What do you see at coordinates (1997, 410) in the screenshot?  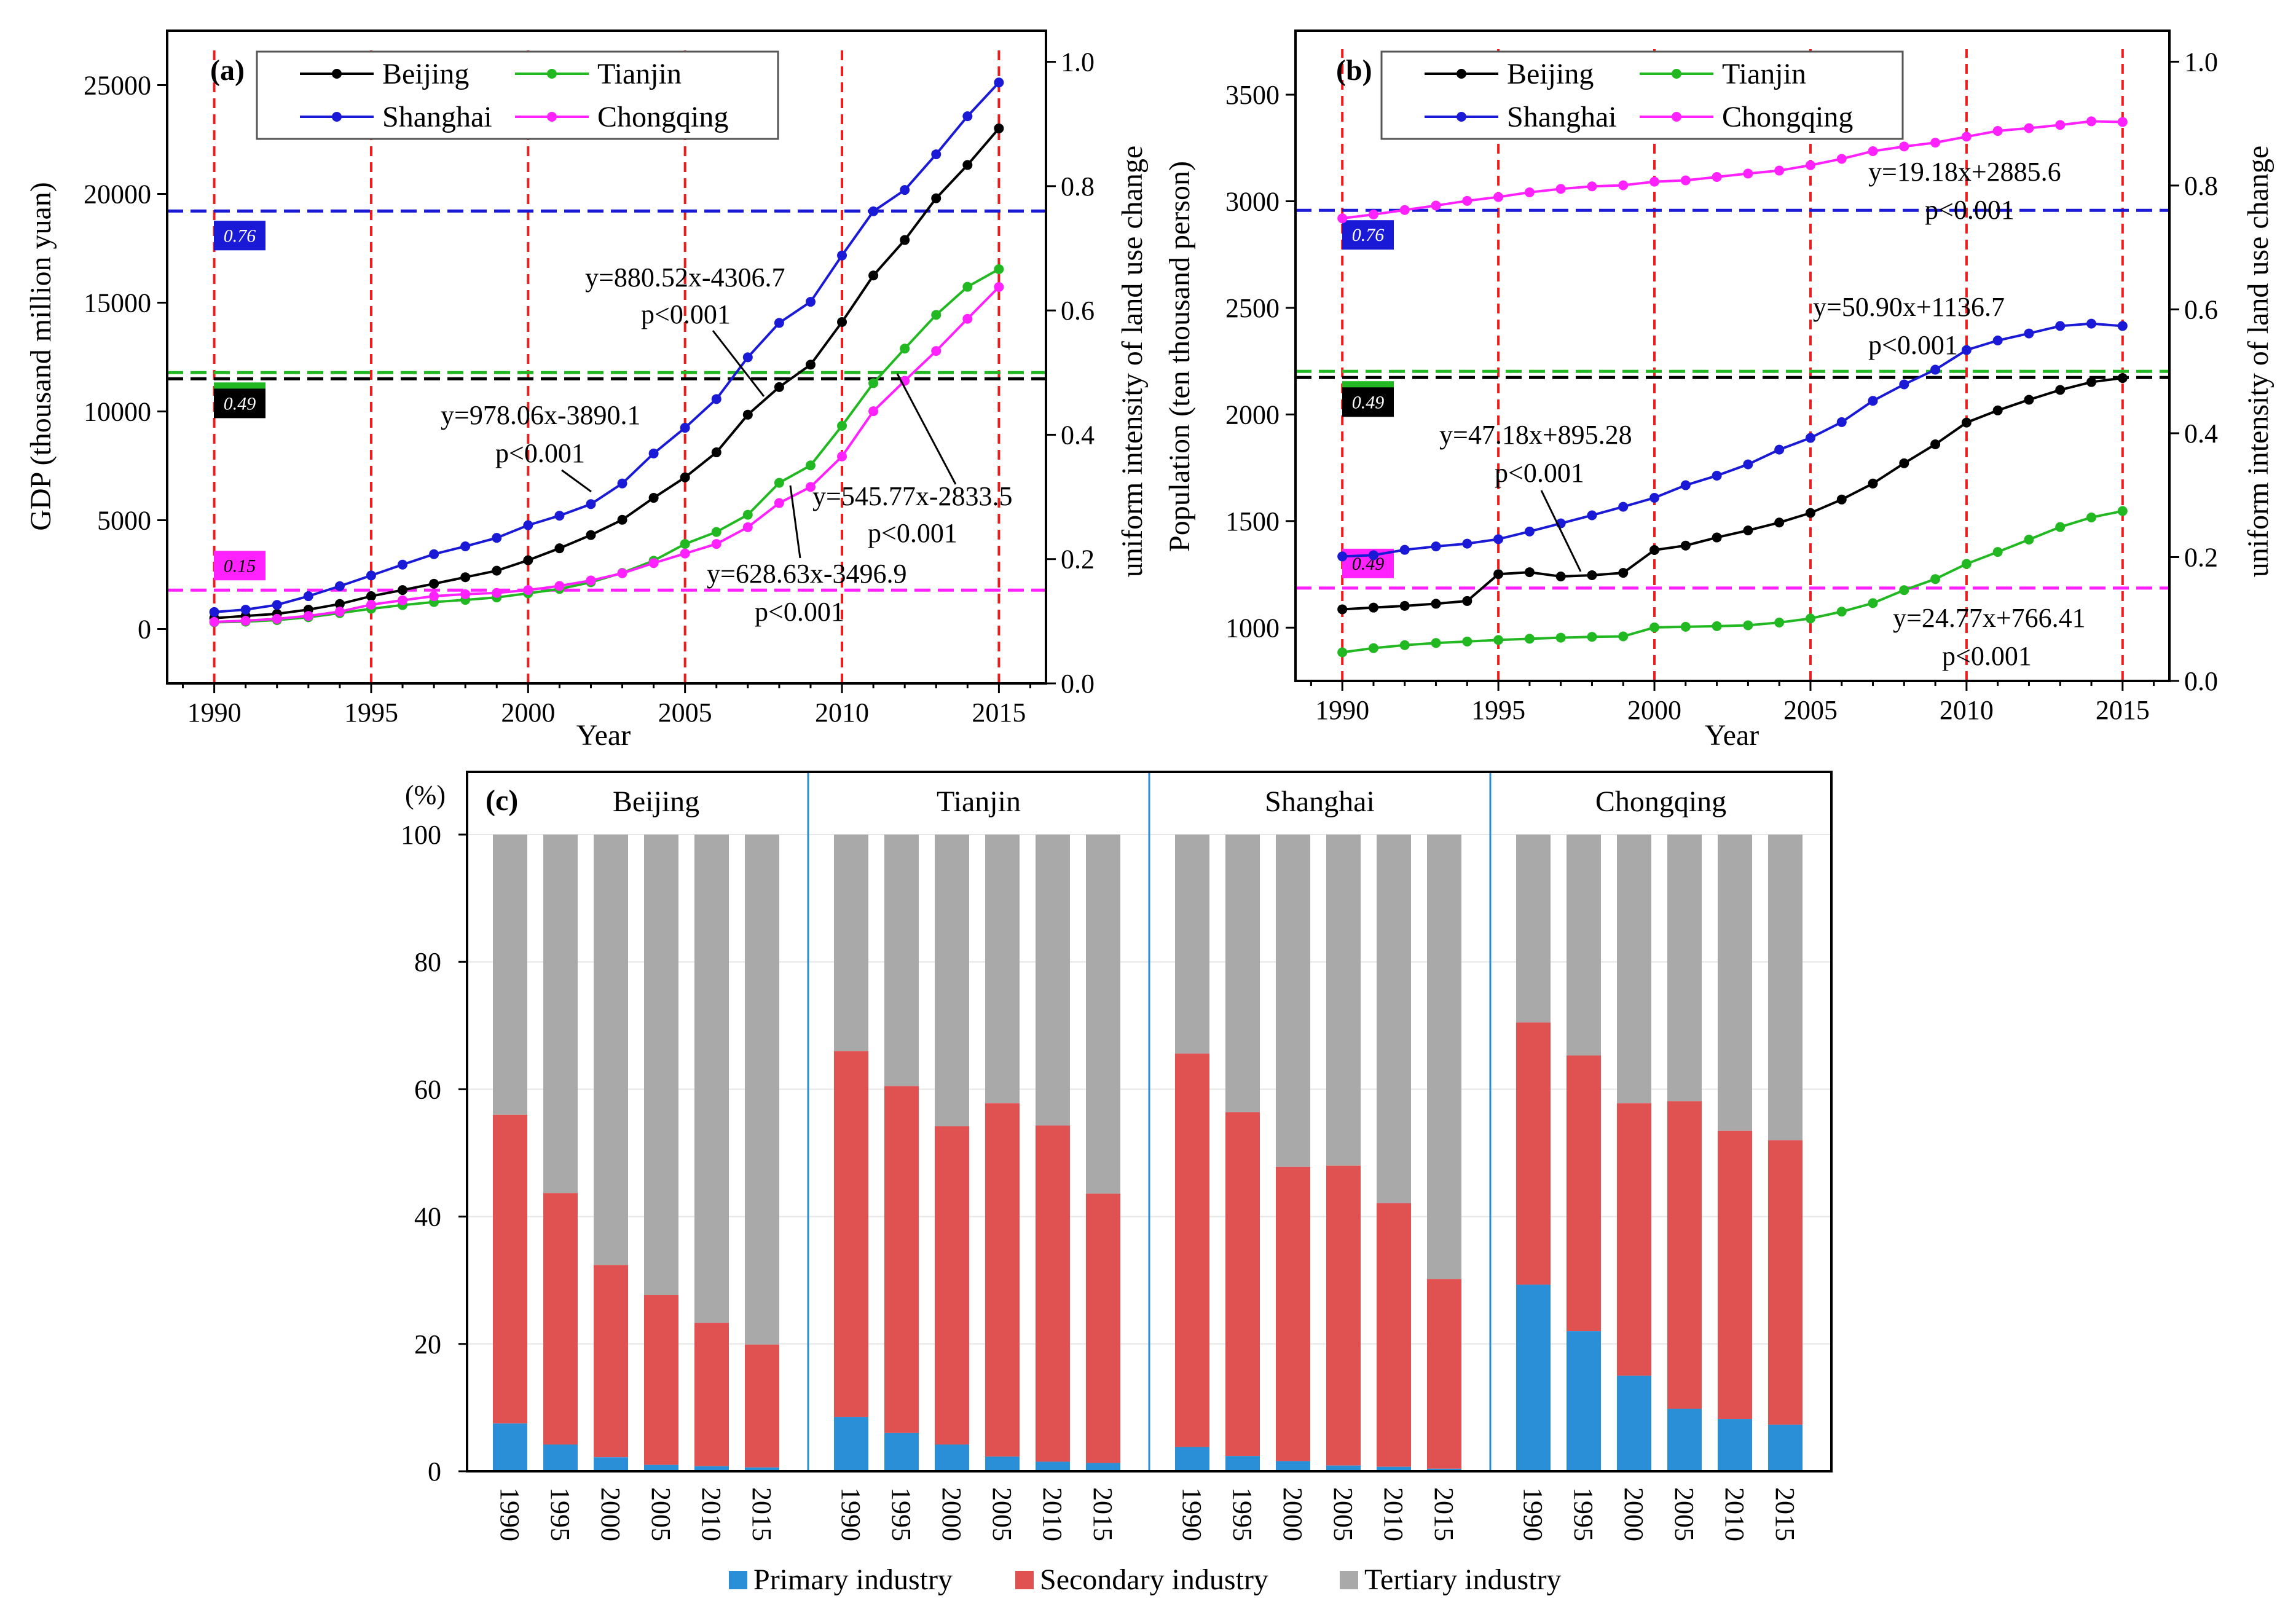 I see `b-point-beijing-2011` at bounding box center [1997, 410].